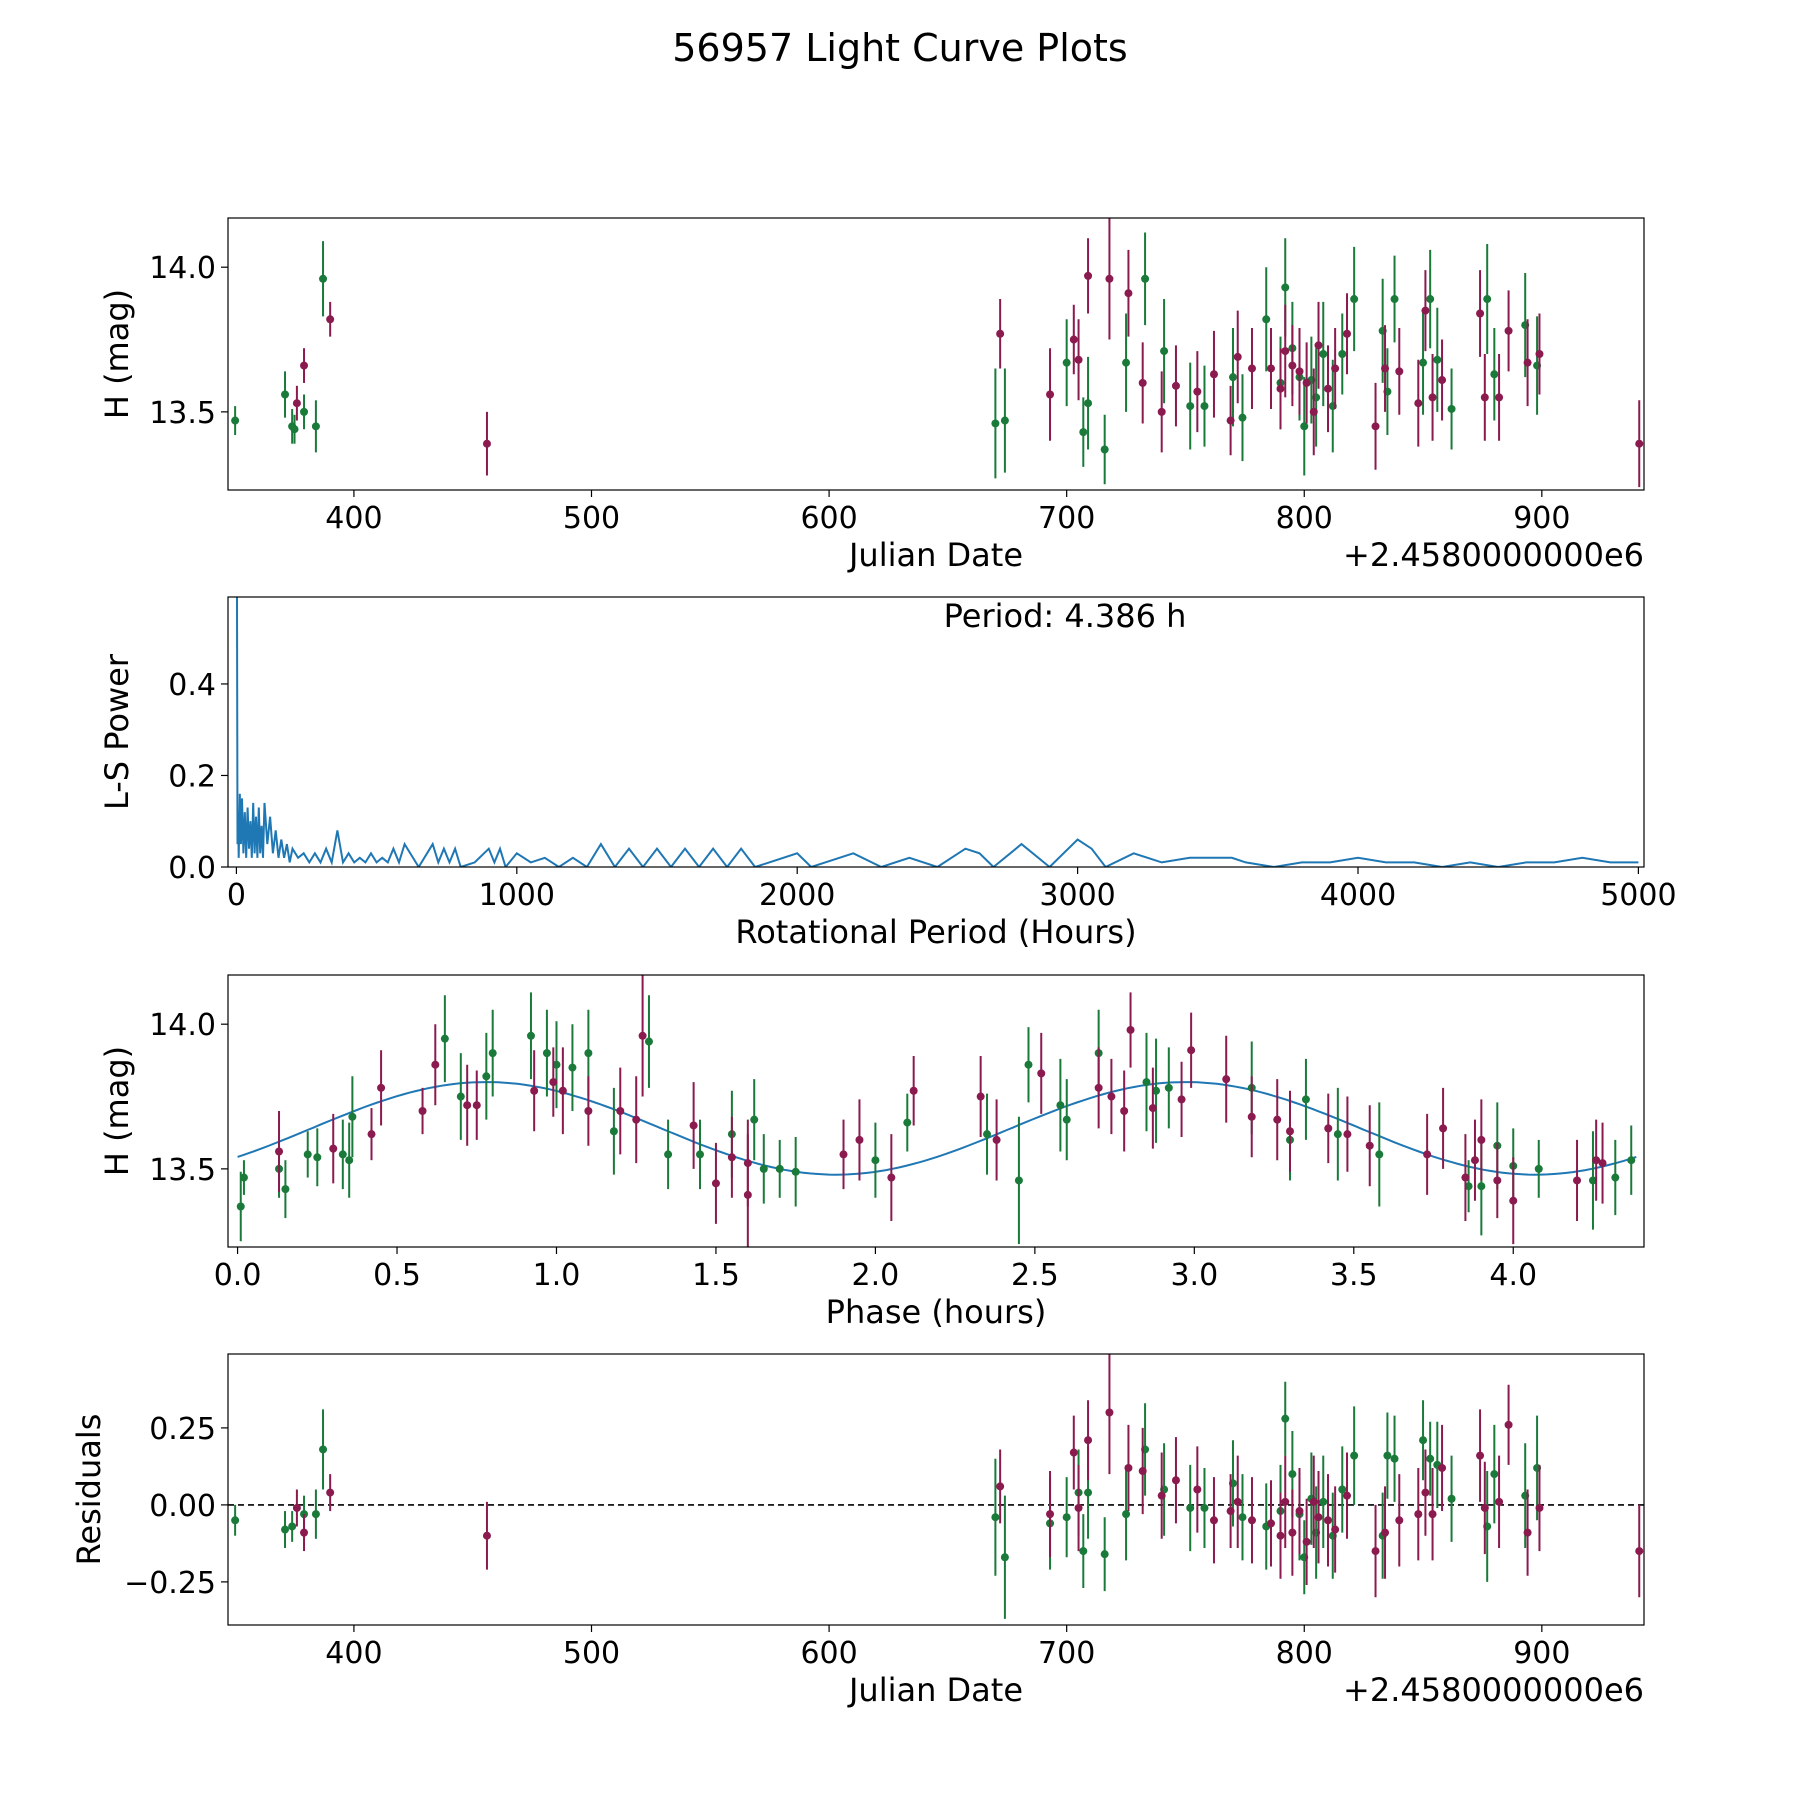  I want to click on y-axis-label: H (mag), so click(117, 354).